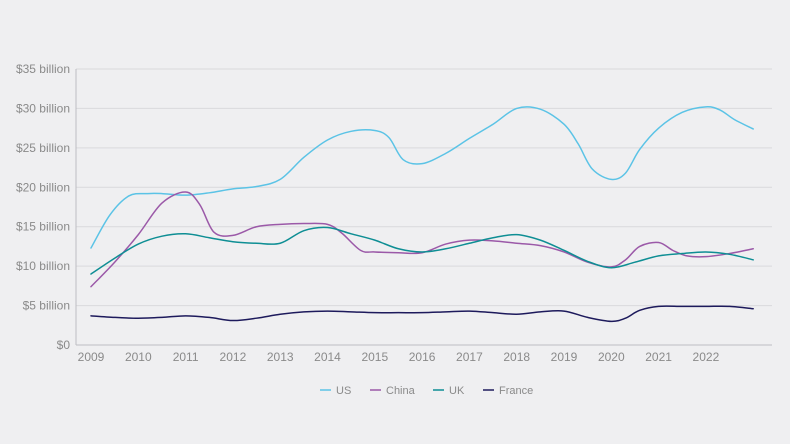 Image resolution: width=790 pixels, height=444 pixels. What do you see at coordinates (233, 357) in the screenshot?
I see `x-tick-label: 2012` at bounding box center [233, 357].